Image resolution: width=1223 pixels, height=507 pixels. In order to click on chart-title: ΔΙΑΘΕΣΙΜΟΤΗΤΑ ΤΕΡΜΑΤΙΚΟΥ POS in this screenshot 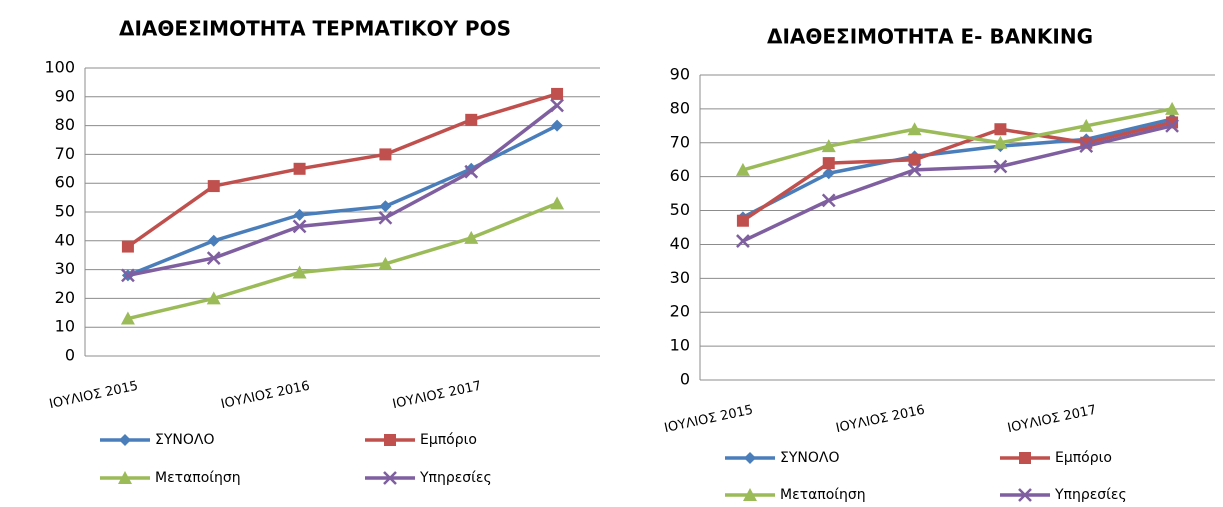, I will do `click(315, 29)`.